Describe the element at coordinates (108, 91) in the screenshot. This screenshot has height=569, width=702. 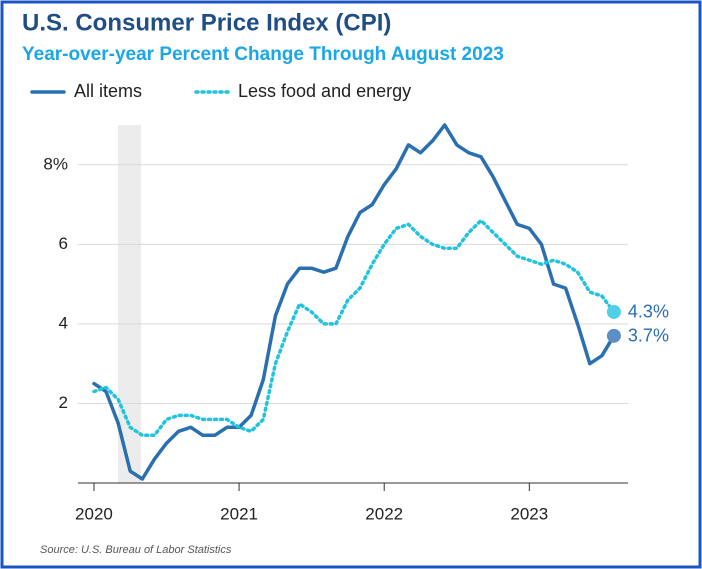
I see `legend-label: All items` at that location.